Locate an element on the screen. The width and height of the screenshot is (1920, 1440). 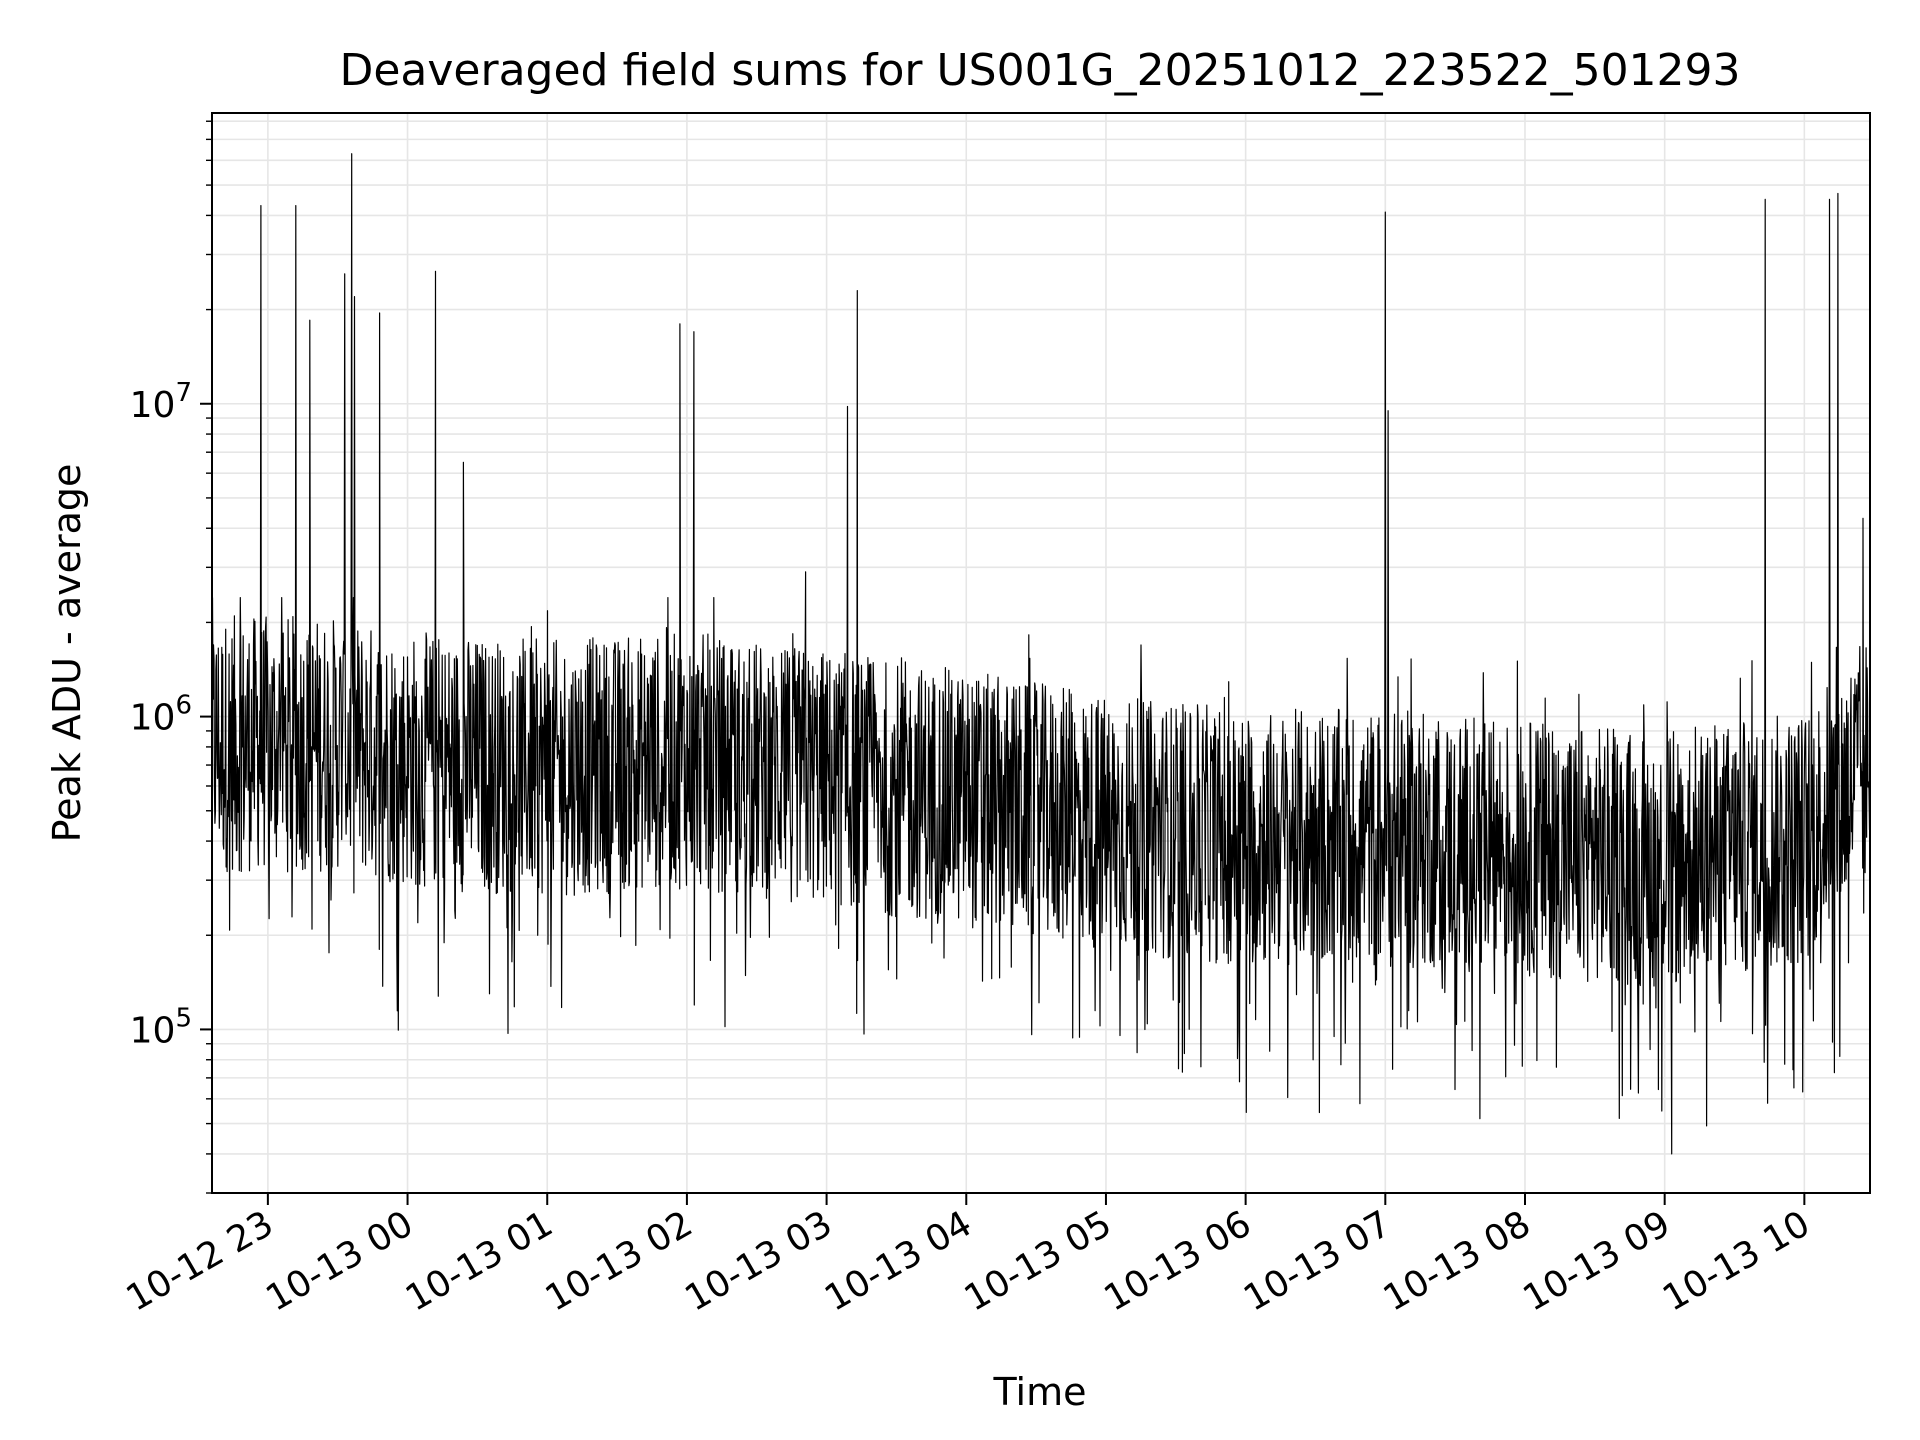
y-tick-label: 10⁷ is located at coordinates (161, 402).